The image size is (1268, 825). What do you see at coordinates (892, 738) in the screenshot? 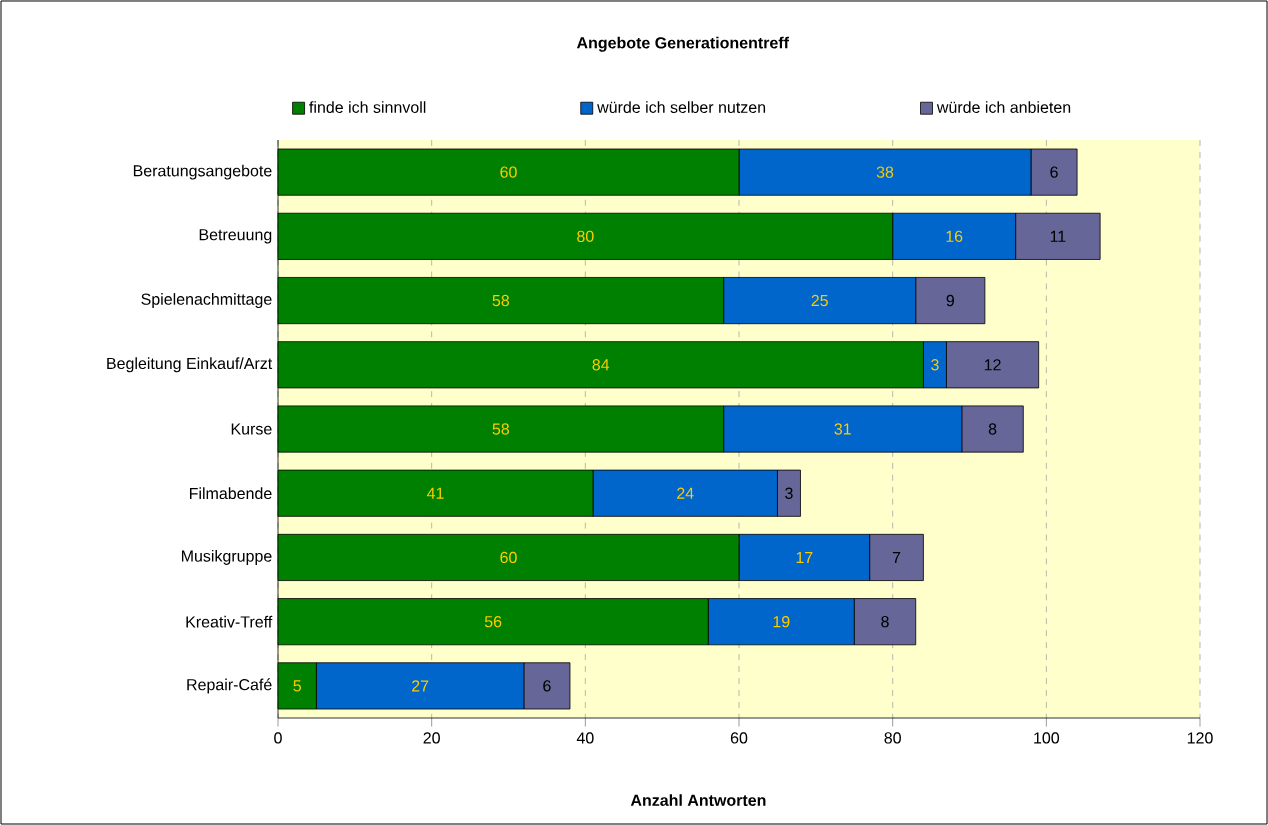
I see `x-tick-label: 80` at bounding box center [892, 738].